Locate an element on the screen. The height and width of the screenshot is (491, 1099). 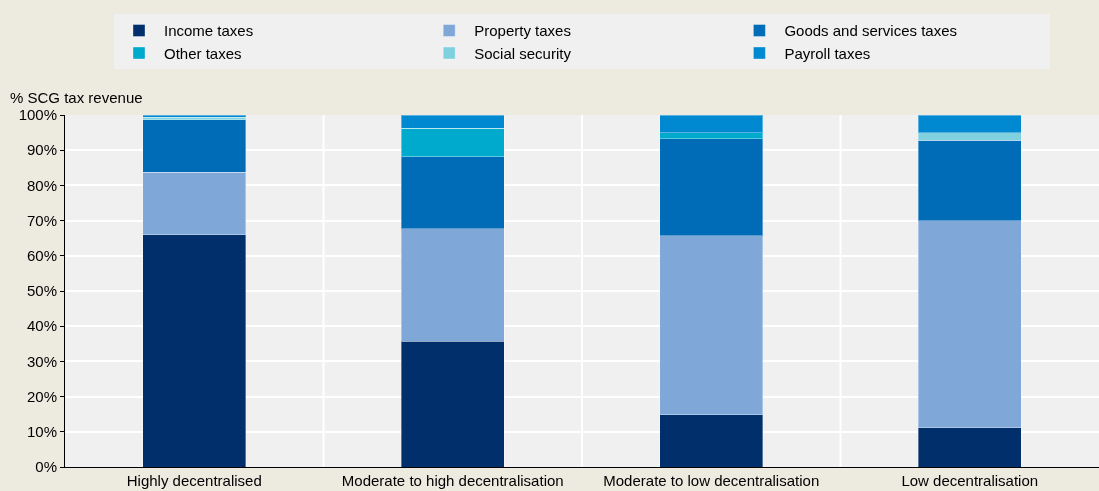
y-tick-label: 10% is located at coordinates (41, 432).